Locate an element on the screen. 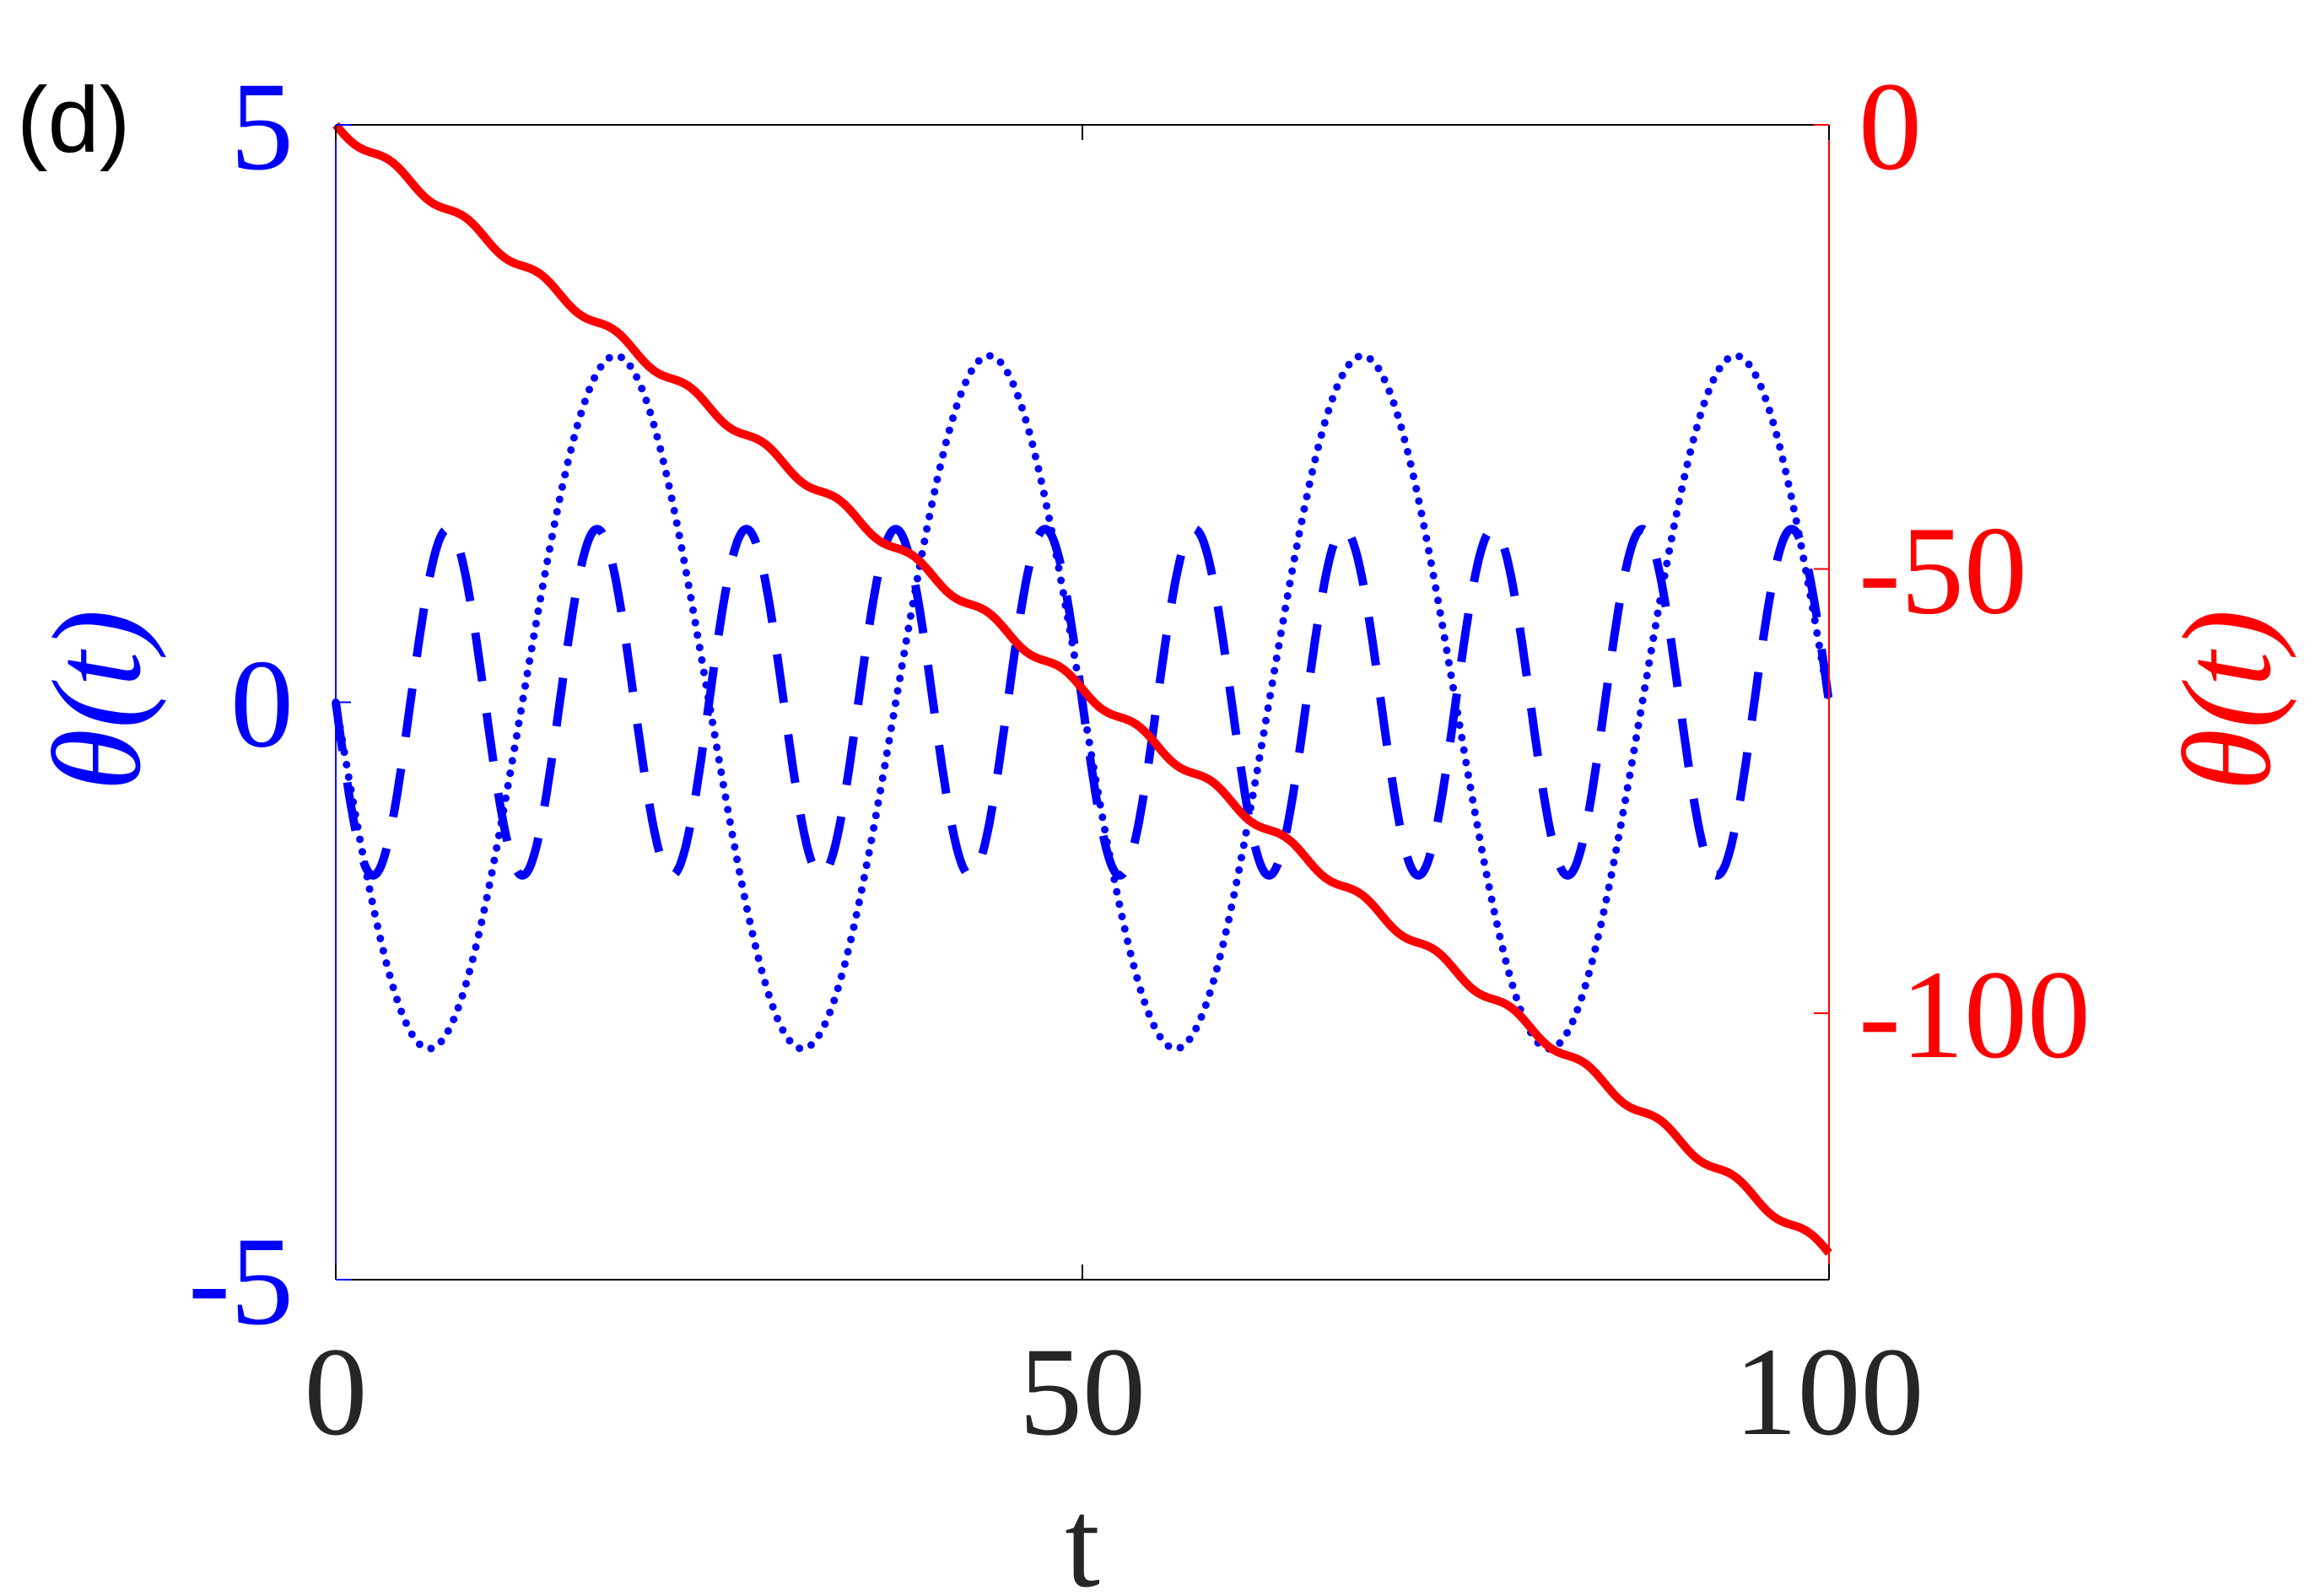  x-tick-label: 100 is located at coordinates (1829, 1392).